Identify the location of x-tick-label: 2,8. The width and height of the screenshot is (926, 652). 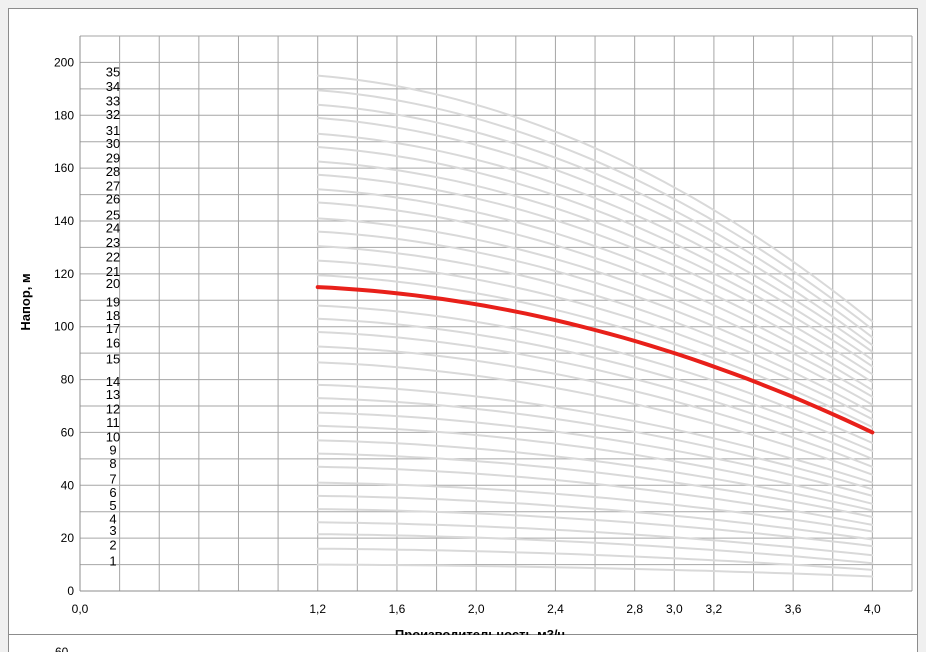
(634, 609).